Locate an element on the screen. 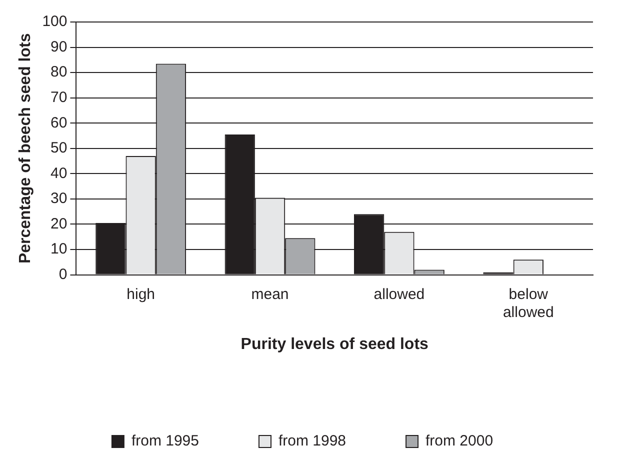 The height and width of the screenshot is (472, 623). y-tick-label: 30 is located at coordinates (59, 199).